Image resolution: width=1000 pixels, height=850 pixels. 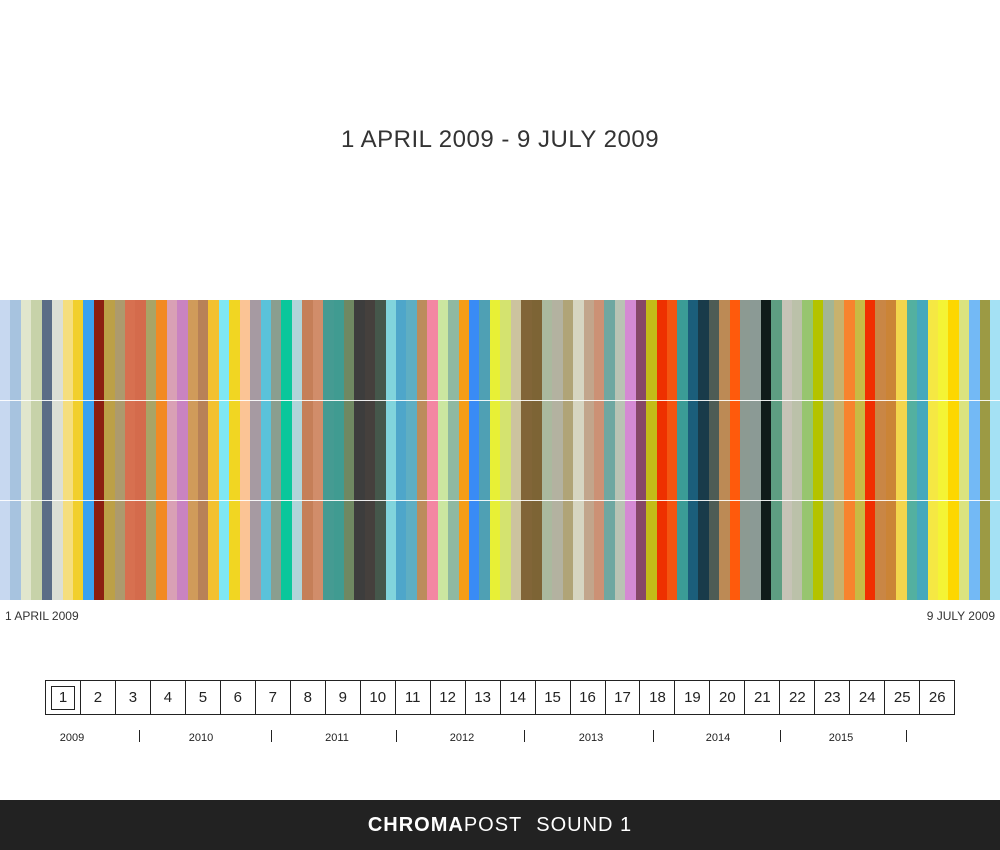 I want to click on page-button-7: 7, so click(x=272, y=697).